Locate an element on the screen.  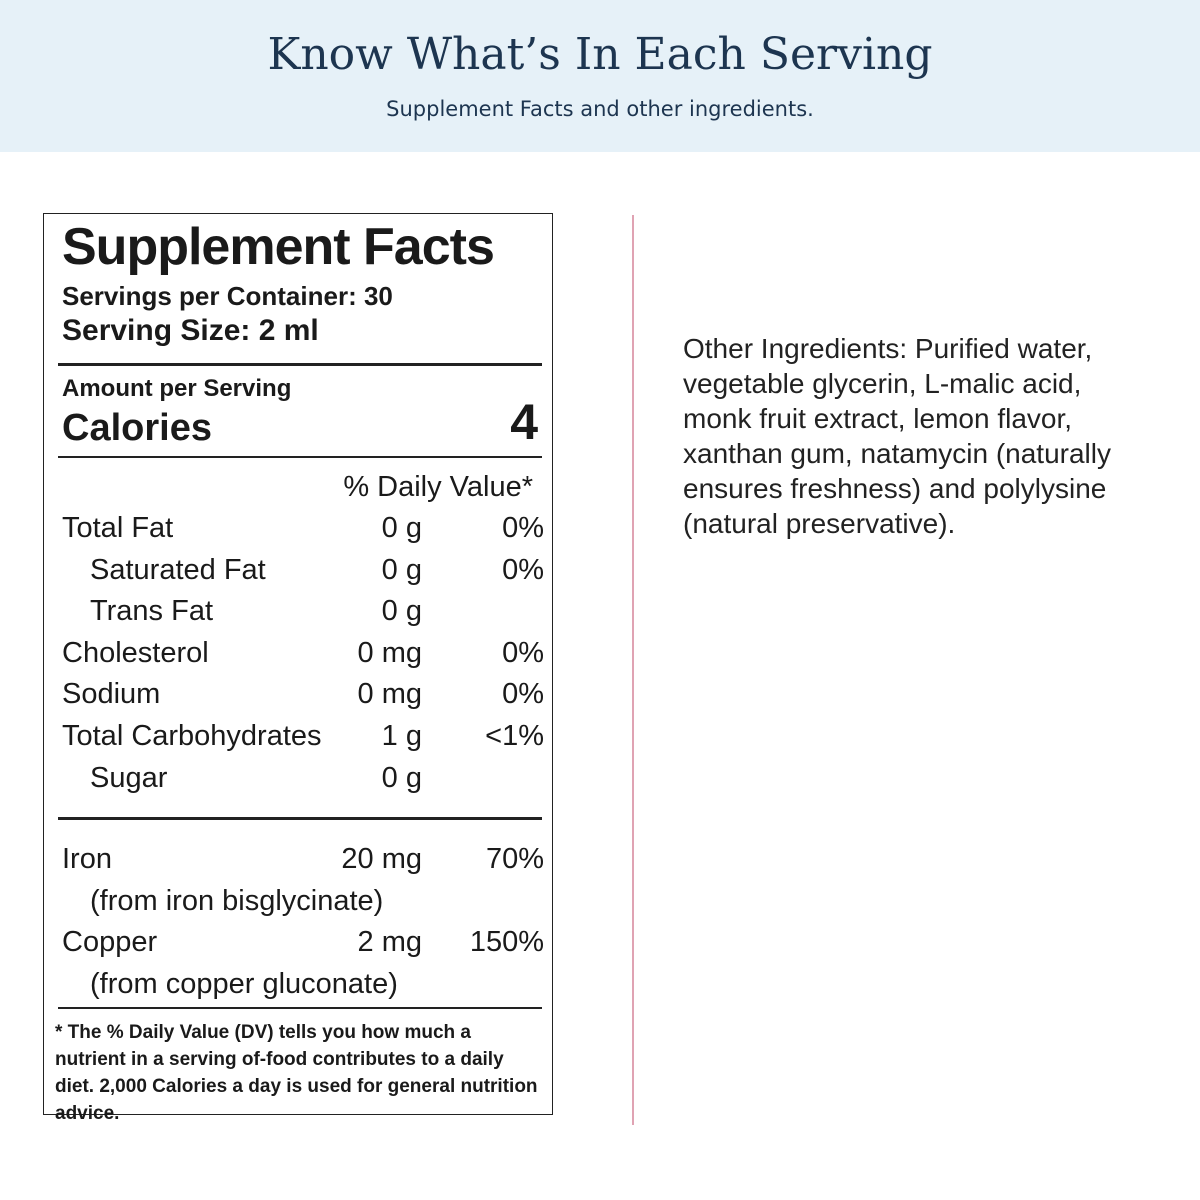
amount-per-serving: Amount per Serving is located at coordinates (177, 388).